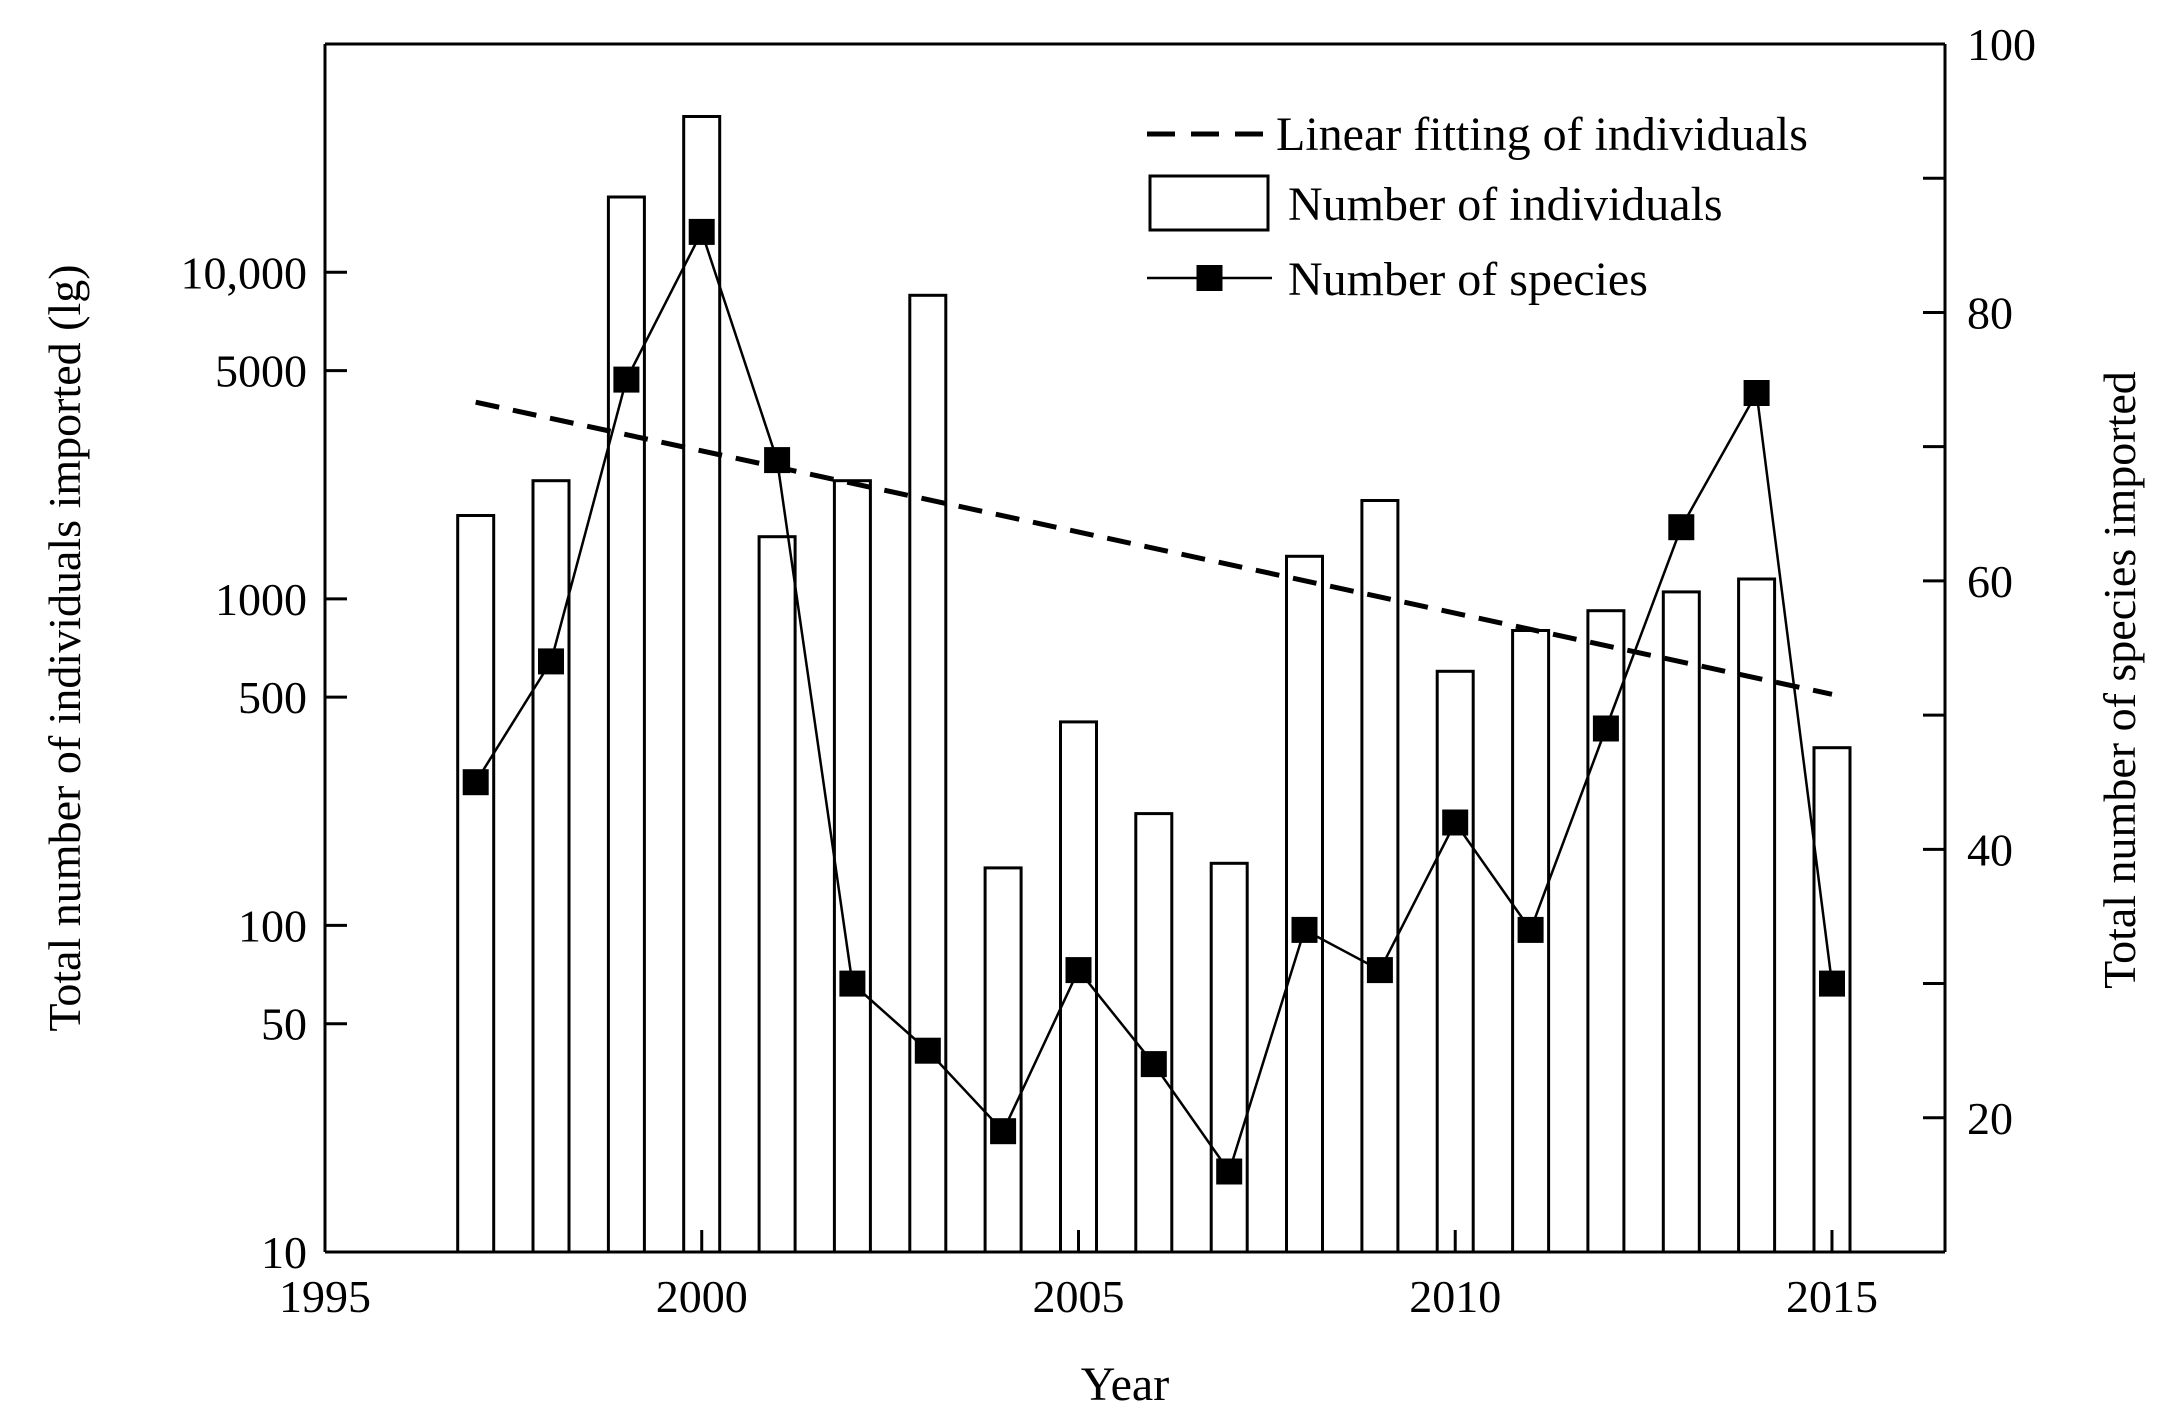  I want to click on species-point-2002, so click(852, 983).